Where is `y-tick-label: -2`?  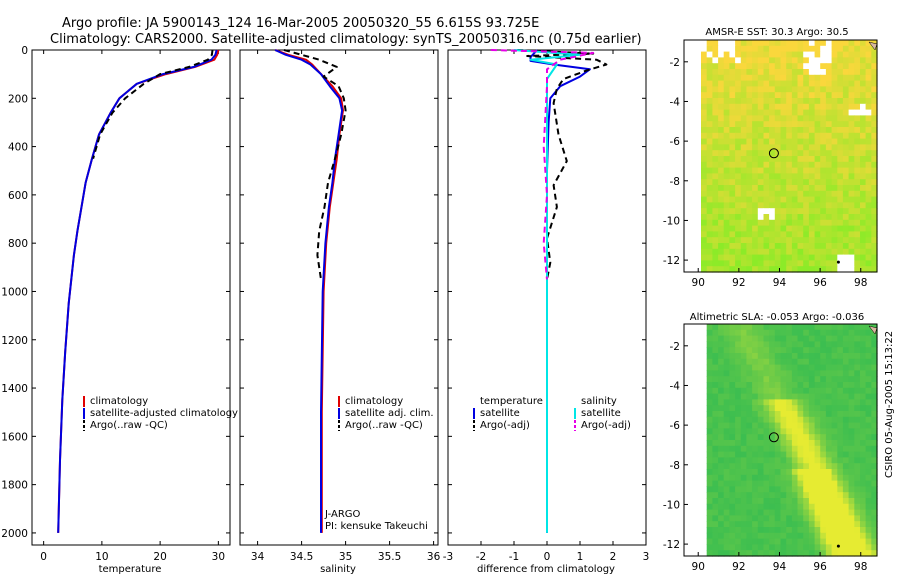
y-tick-label: -2 is located at coordinates (675, 63).